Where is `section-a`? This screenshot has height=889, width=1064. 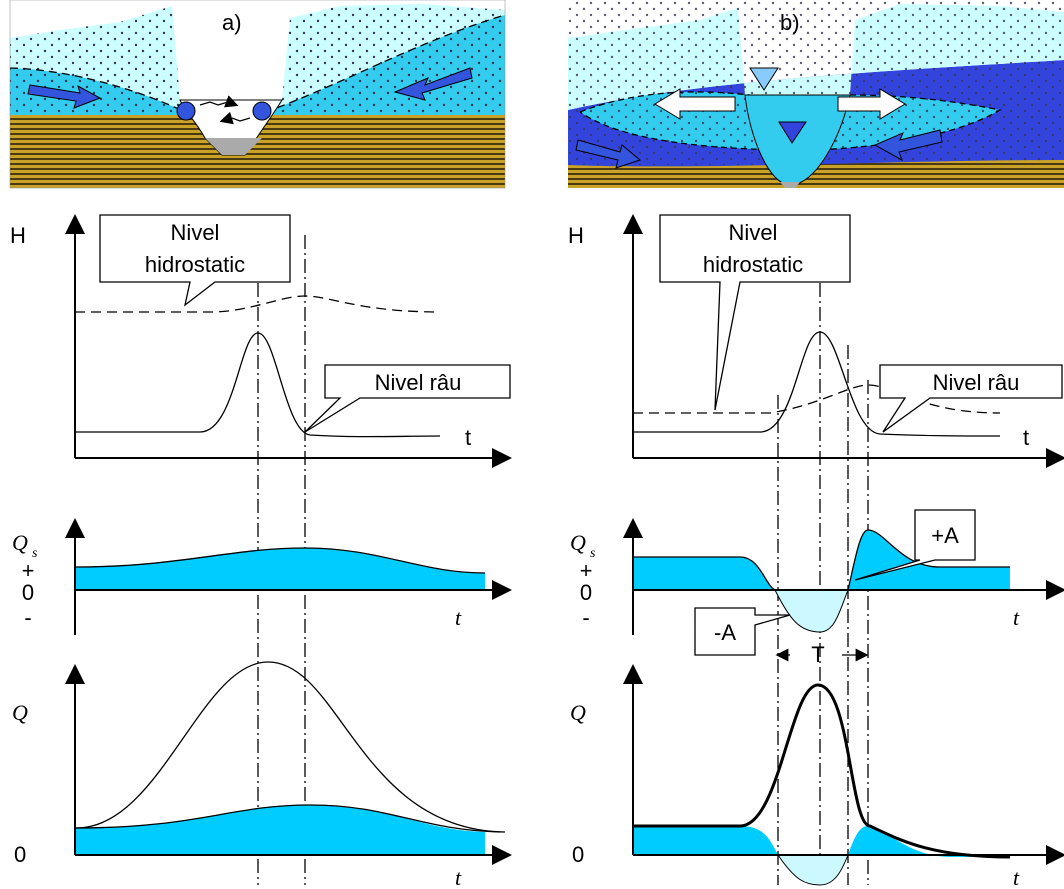 section-a is located at coordinates (257, 94).